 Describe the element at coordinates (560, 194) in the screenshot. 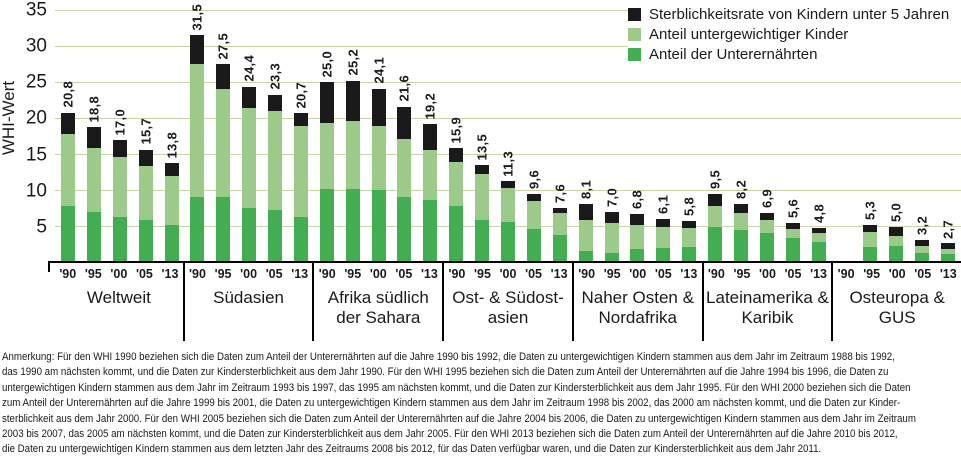

I see `bar-value-label: 7,6` at that location.